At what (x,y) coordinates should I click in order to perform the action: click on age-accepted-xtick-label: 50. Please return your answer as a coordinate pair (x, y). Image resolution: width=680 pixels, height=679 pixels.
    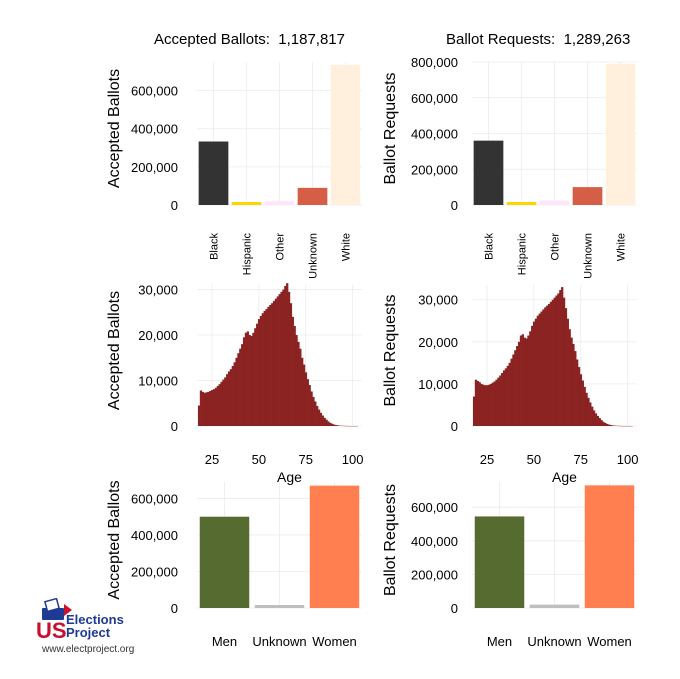
    Looking at the image, I should click on (259, 459).